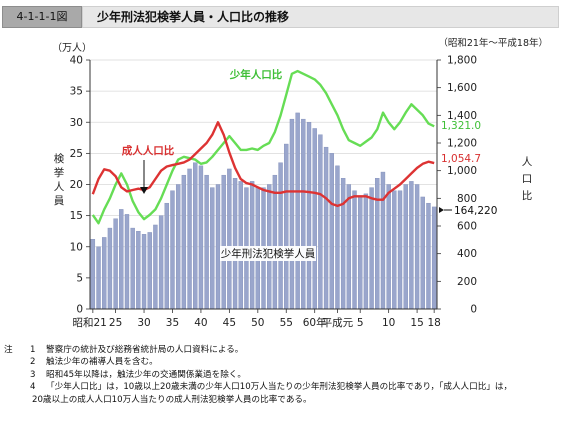 This screenshot has width=563, height=421. Describe the element at coordinates (72, 48) in the screenshot. I see `left-axis-unit: （万人）` at that location.